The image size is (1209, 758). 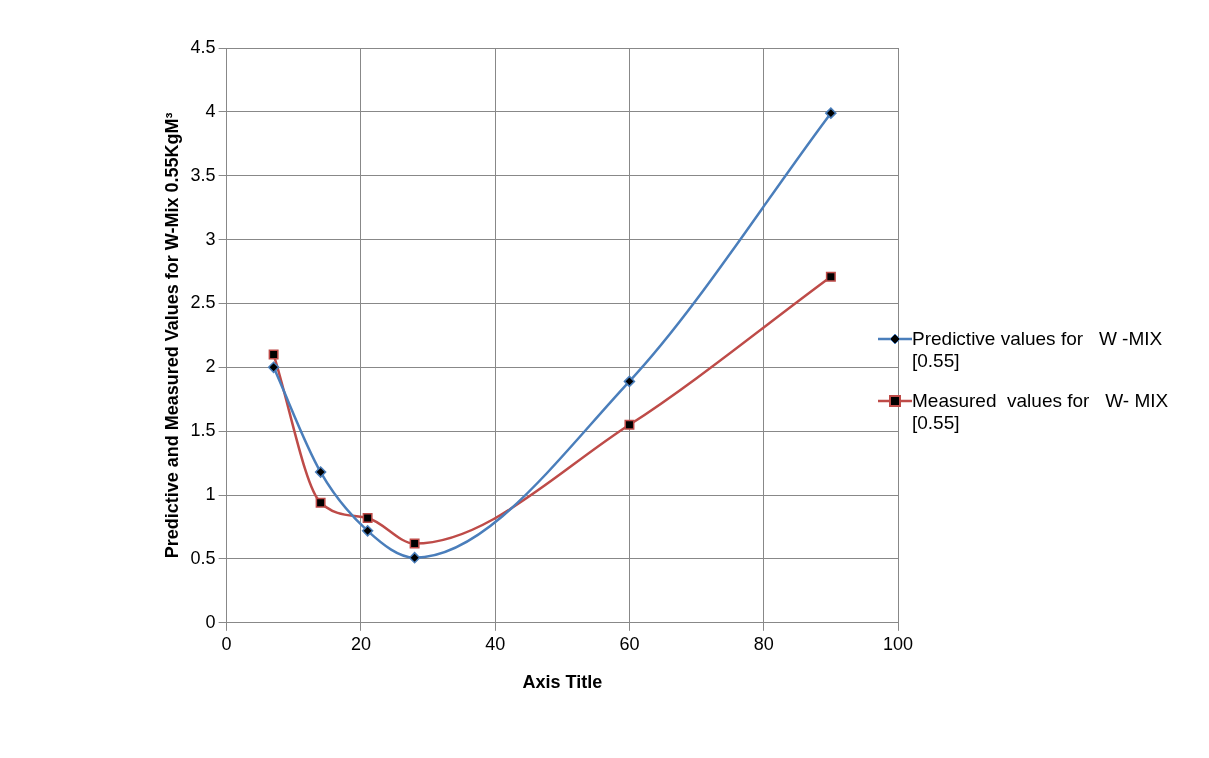 I want to click on y-tick-label: 1.5, so click(x=203, y=430).